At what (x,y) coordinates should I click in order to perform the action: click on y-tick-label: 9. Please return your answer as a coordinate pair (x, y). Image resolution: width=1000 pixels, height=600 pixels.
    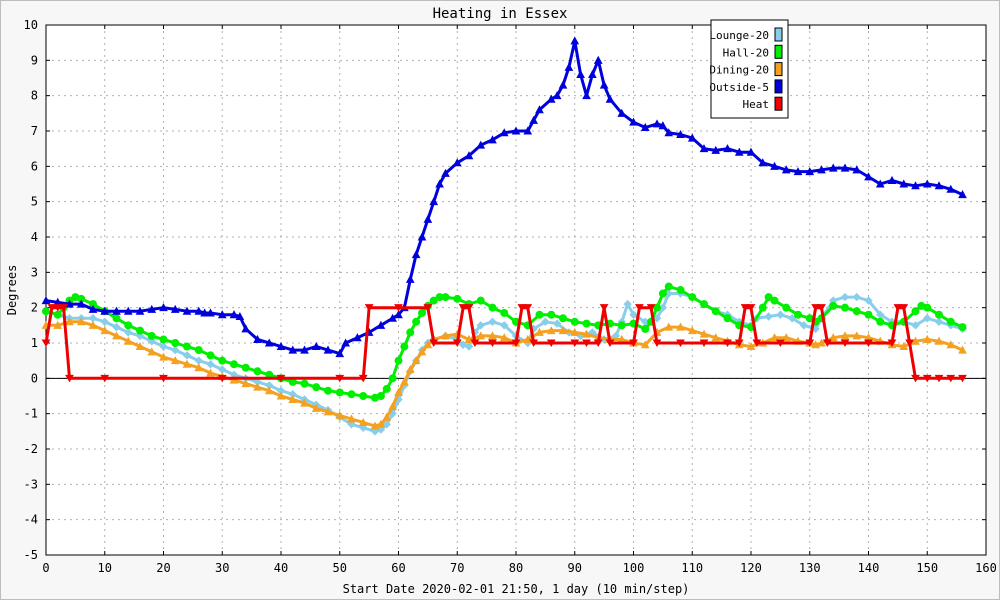
    Looking at the image, I should click on (34, 60).